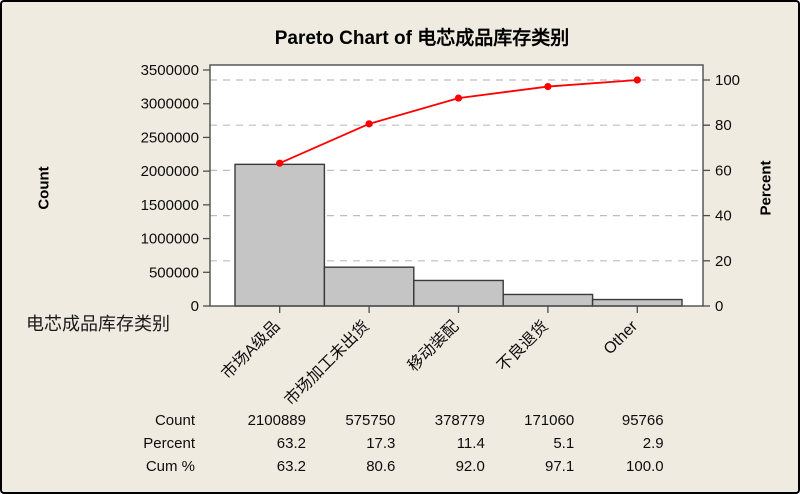 The image size is (800, 494). I want to click on category-label: 市场A级品, so click(251, 350).